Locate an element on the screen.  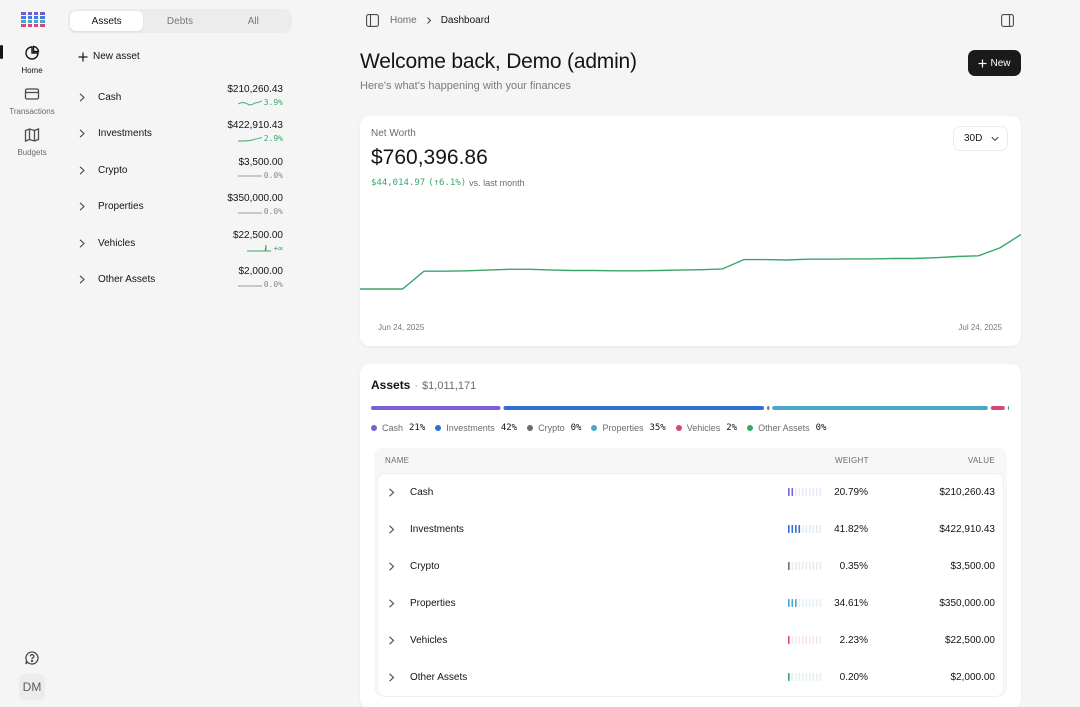
row-weight: 20.79% is located at coordinates (851, 492).